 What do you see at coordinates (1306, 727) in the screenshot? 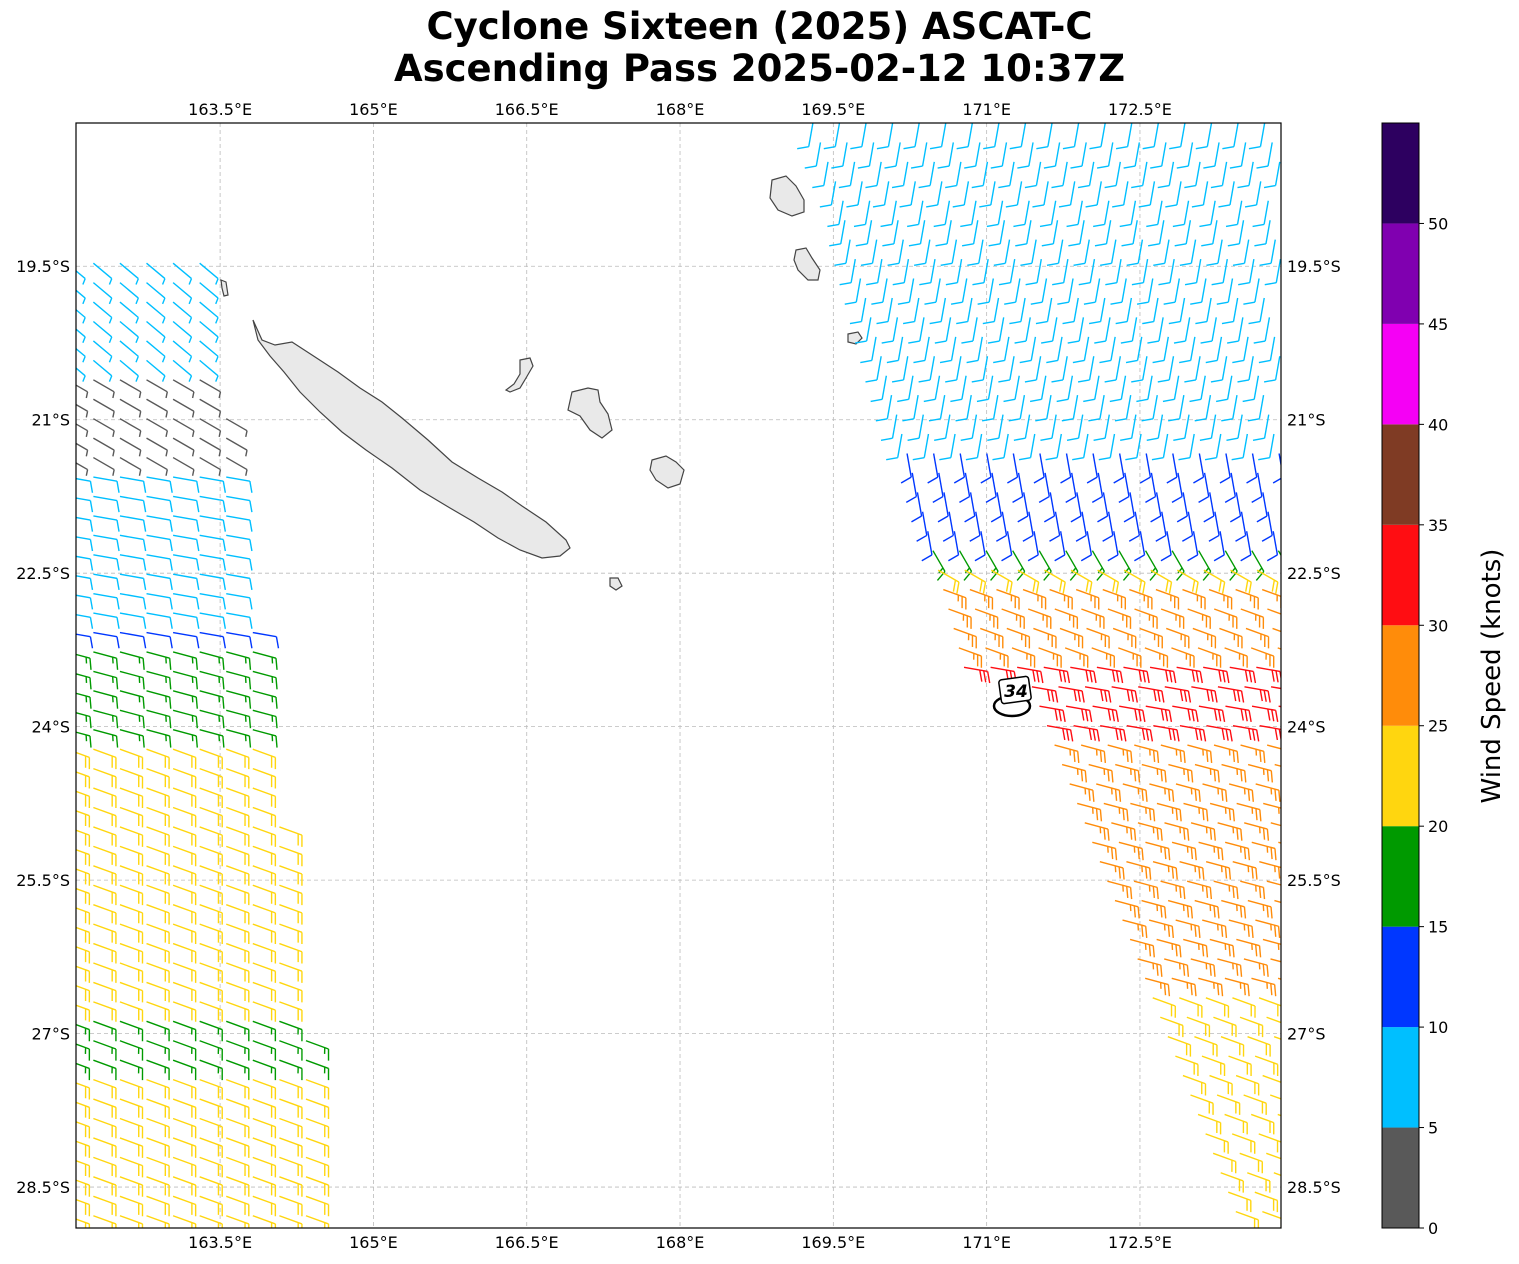
I see `lat-tick-label-right: 24°S` at bounding box center [1306, 727].